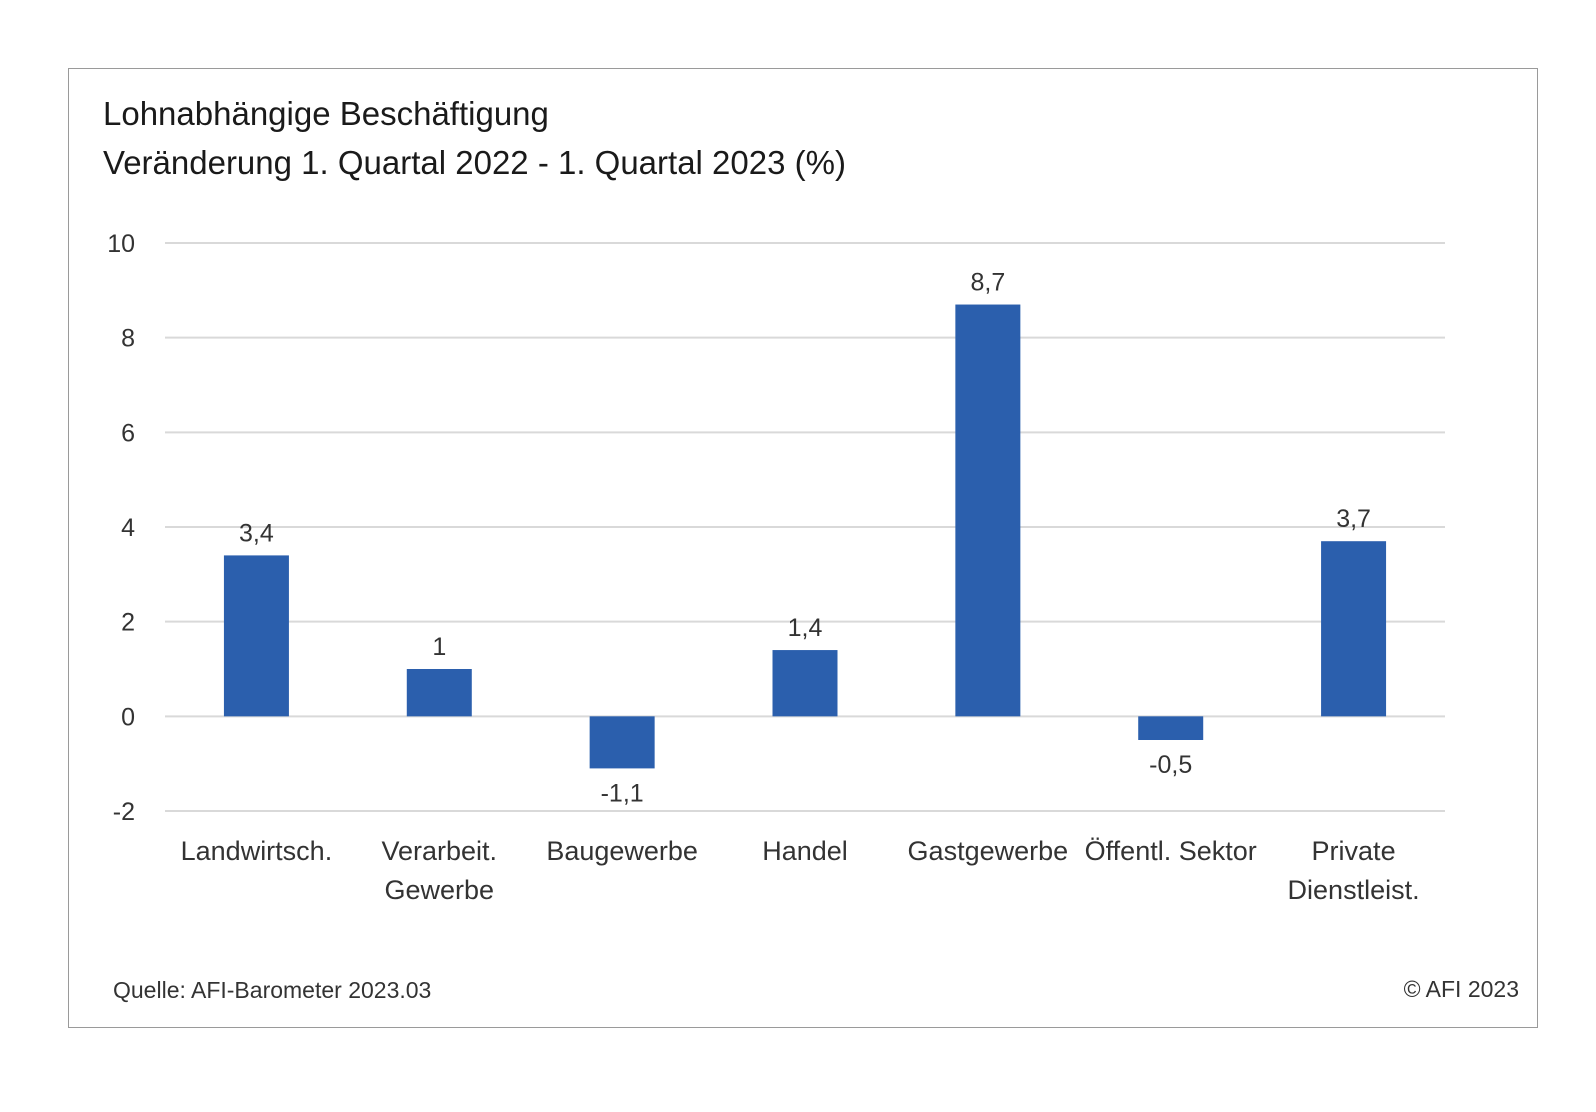  What do you see at coordinates (128, 433) in the screenshot?
I see `y-tick-label: 6` at bounding box center [128, 433].